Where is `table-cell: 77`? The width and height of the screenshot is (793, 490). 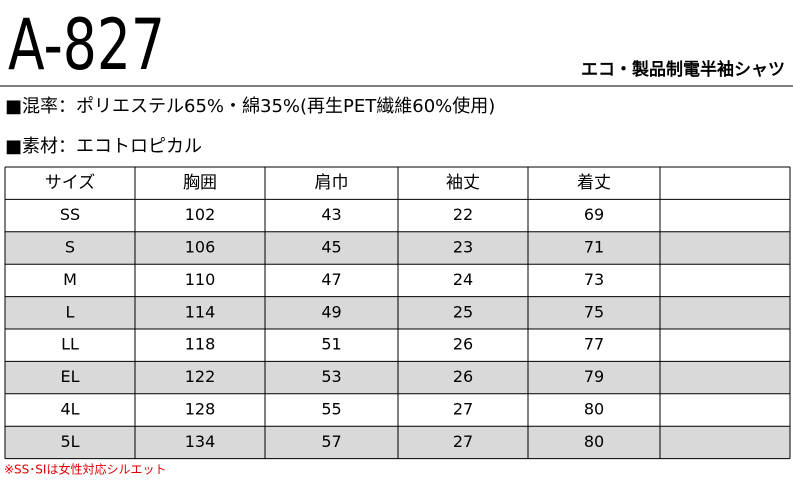 table-cell: 77 is located at coordinates (594, 344).